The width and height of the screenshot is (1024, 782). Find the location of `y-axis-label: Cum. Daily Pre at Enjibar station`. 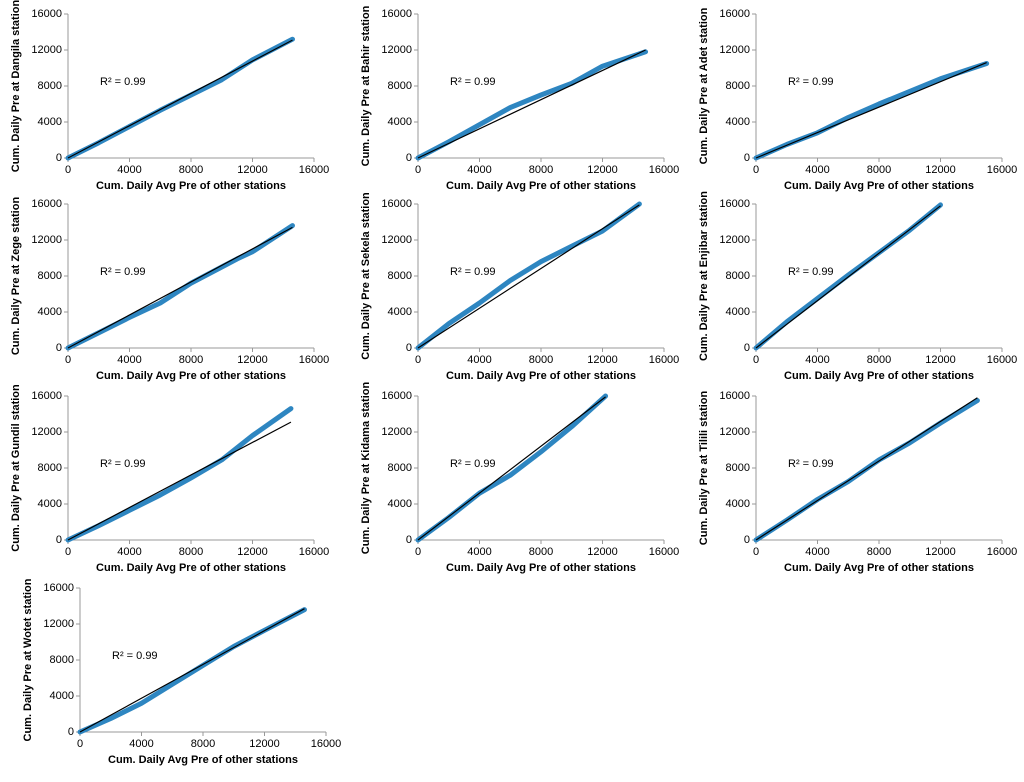

y-axis-label: Cum. Daily Pre at Enjibar station is located at coordinates (704, 276).